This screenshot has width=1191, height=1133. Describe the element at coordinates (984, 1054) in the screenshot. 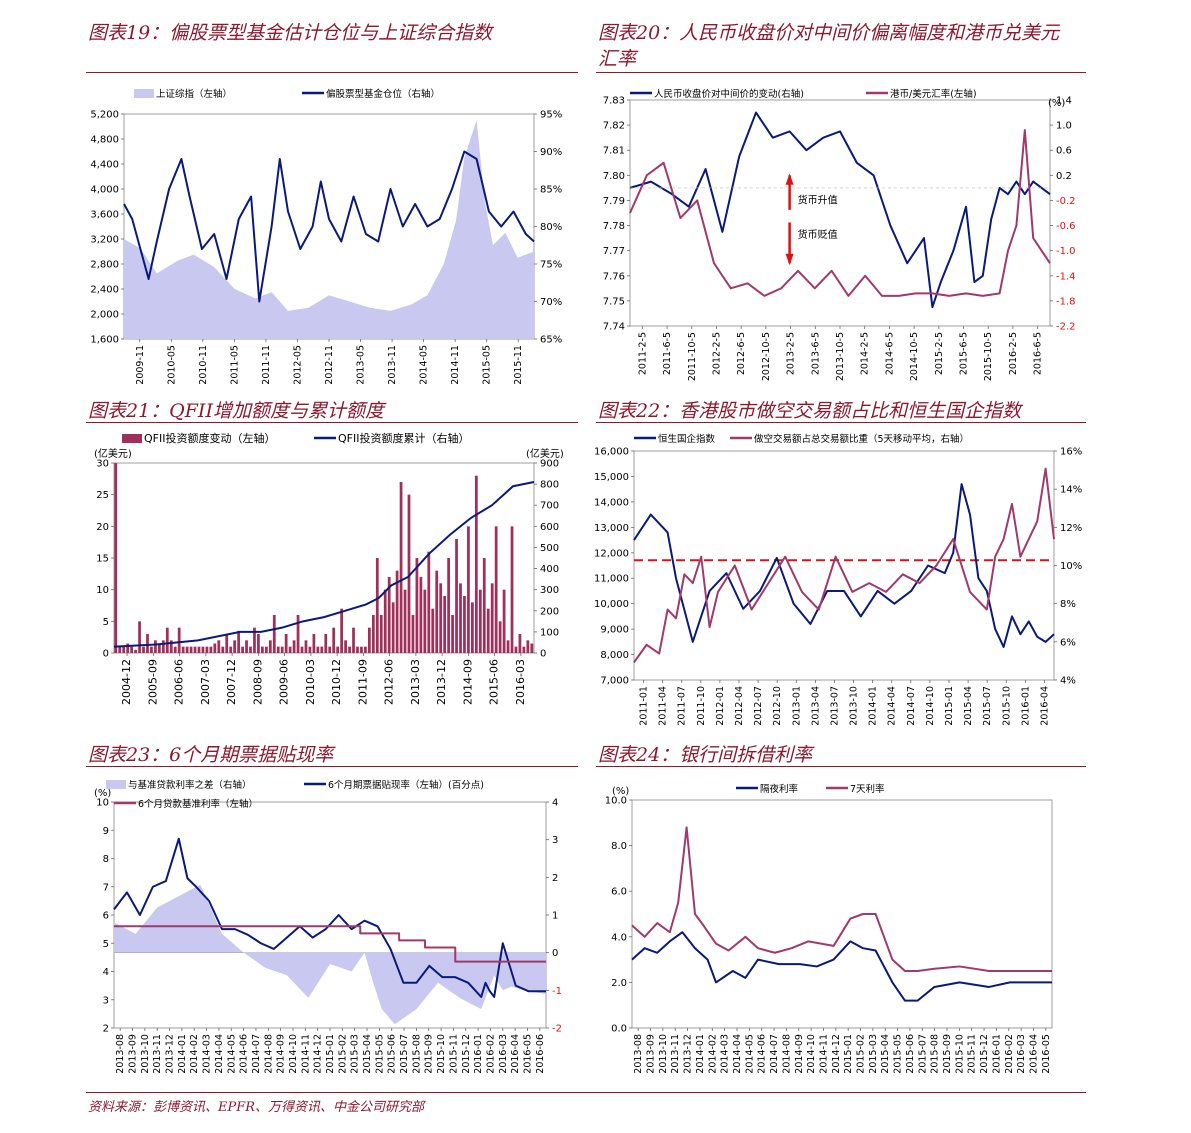

I see `x-tick-label: 2015-12` at that location.